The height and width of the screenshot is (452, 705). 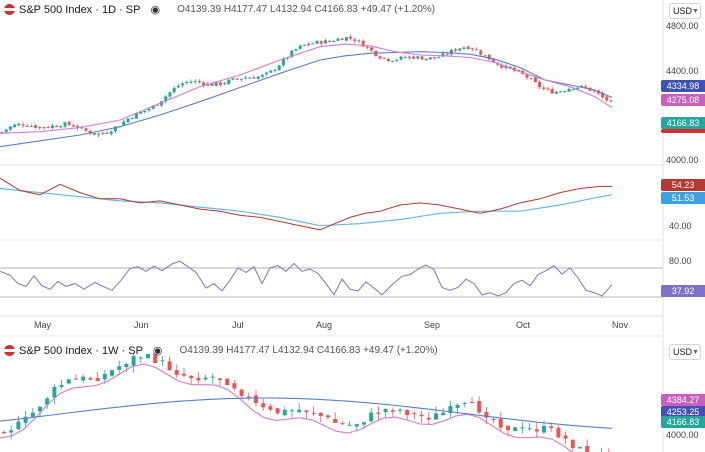 What do you see at coordinates (683, 131) in the screenshot?
I see `price-label-marker` at bounding box center [683, 131].